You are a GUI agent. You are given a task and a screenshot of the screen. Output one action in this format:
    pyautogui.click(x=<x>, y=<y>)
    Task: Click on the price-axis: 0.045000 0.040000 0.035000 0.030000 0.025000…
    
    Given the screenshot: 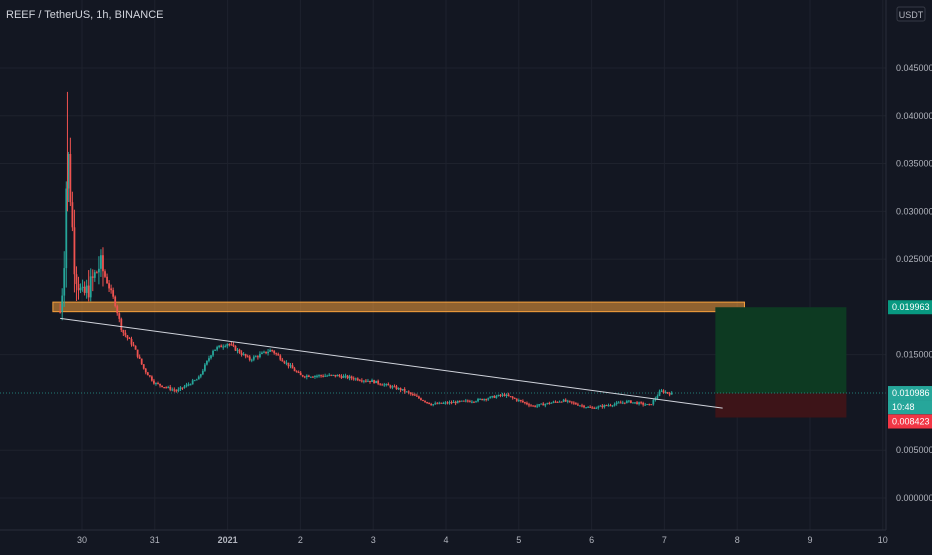 What is the action you would take?
    pyautogui.click(x=914, y=283)
    